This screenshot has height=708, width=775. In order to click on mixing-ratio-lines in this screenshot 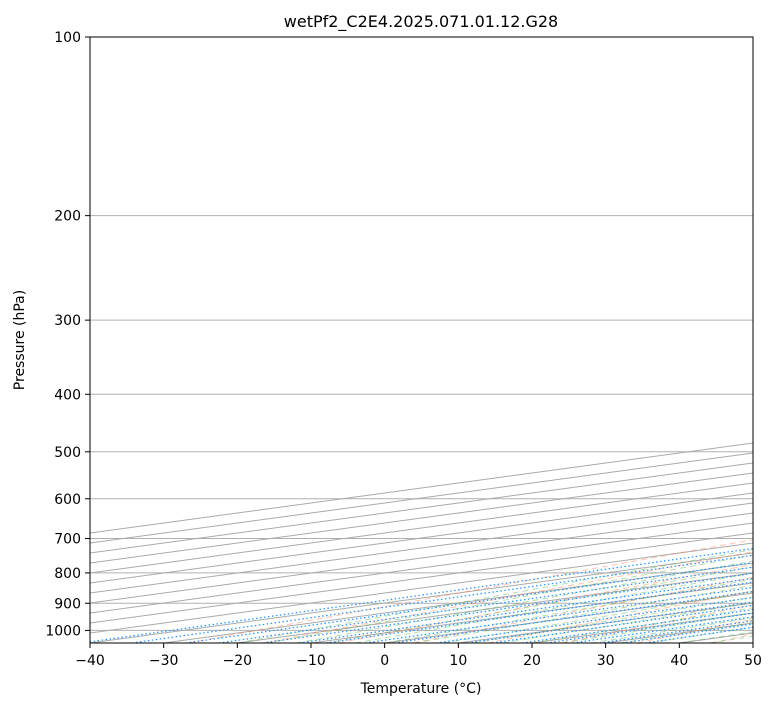, I will do `click(421, 595)`.